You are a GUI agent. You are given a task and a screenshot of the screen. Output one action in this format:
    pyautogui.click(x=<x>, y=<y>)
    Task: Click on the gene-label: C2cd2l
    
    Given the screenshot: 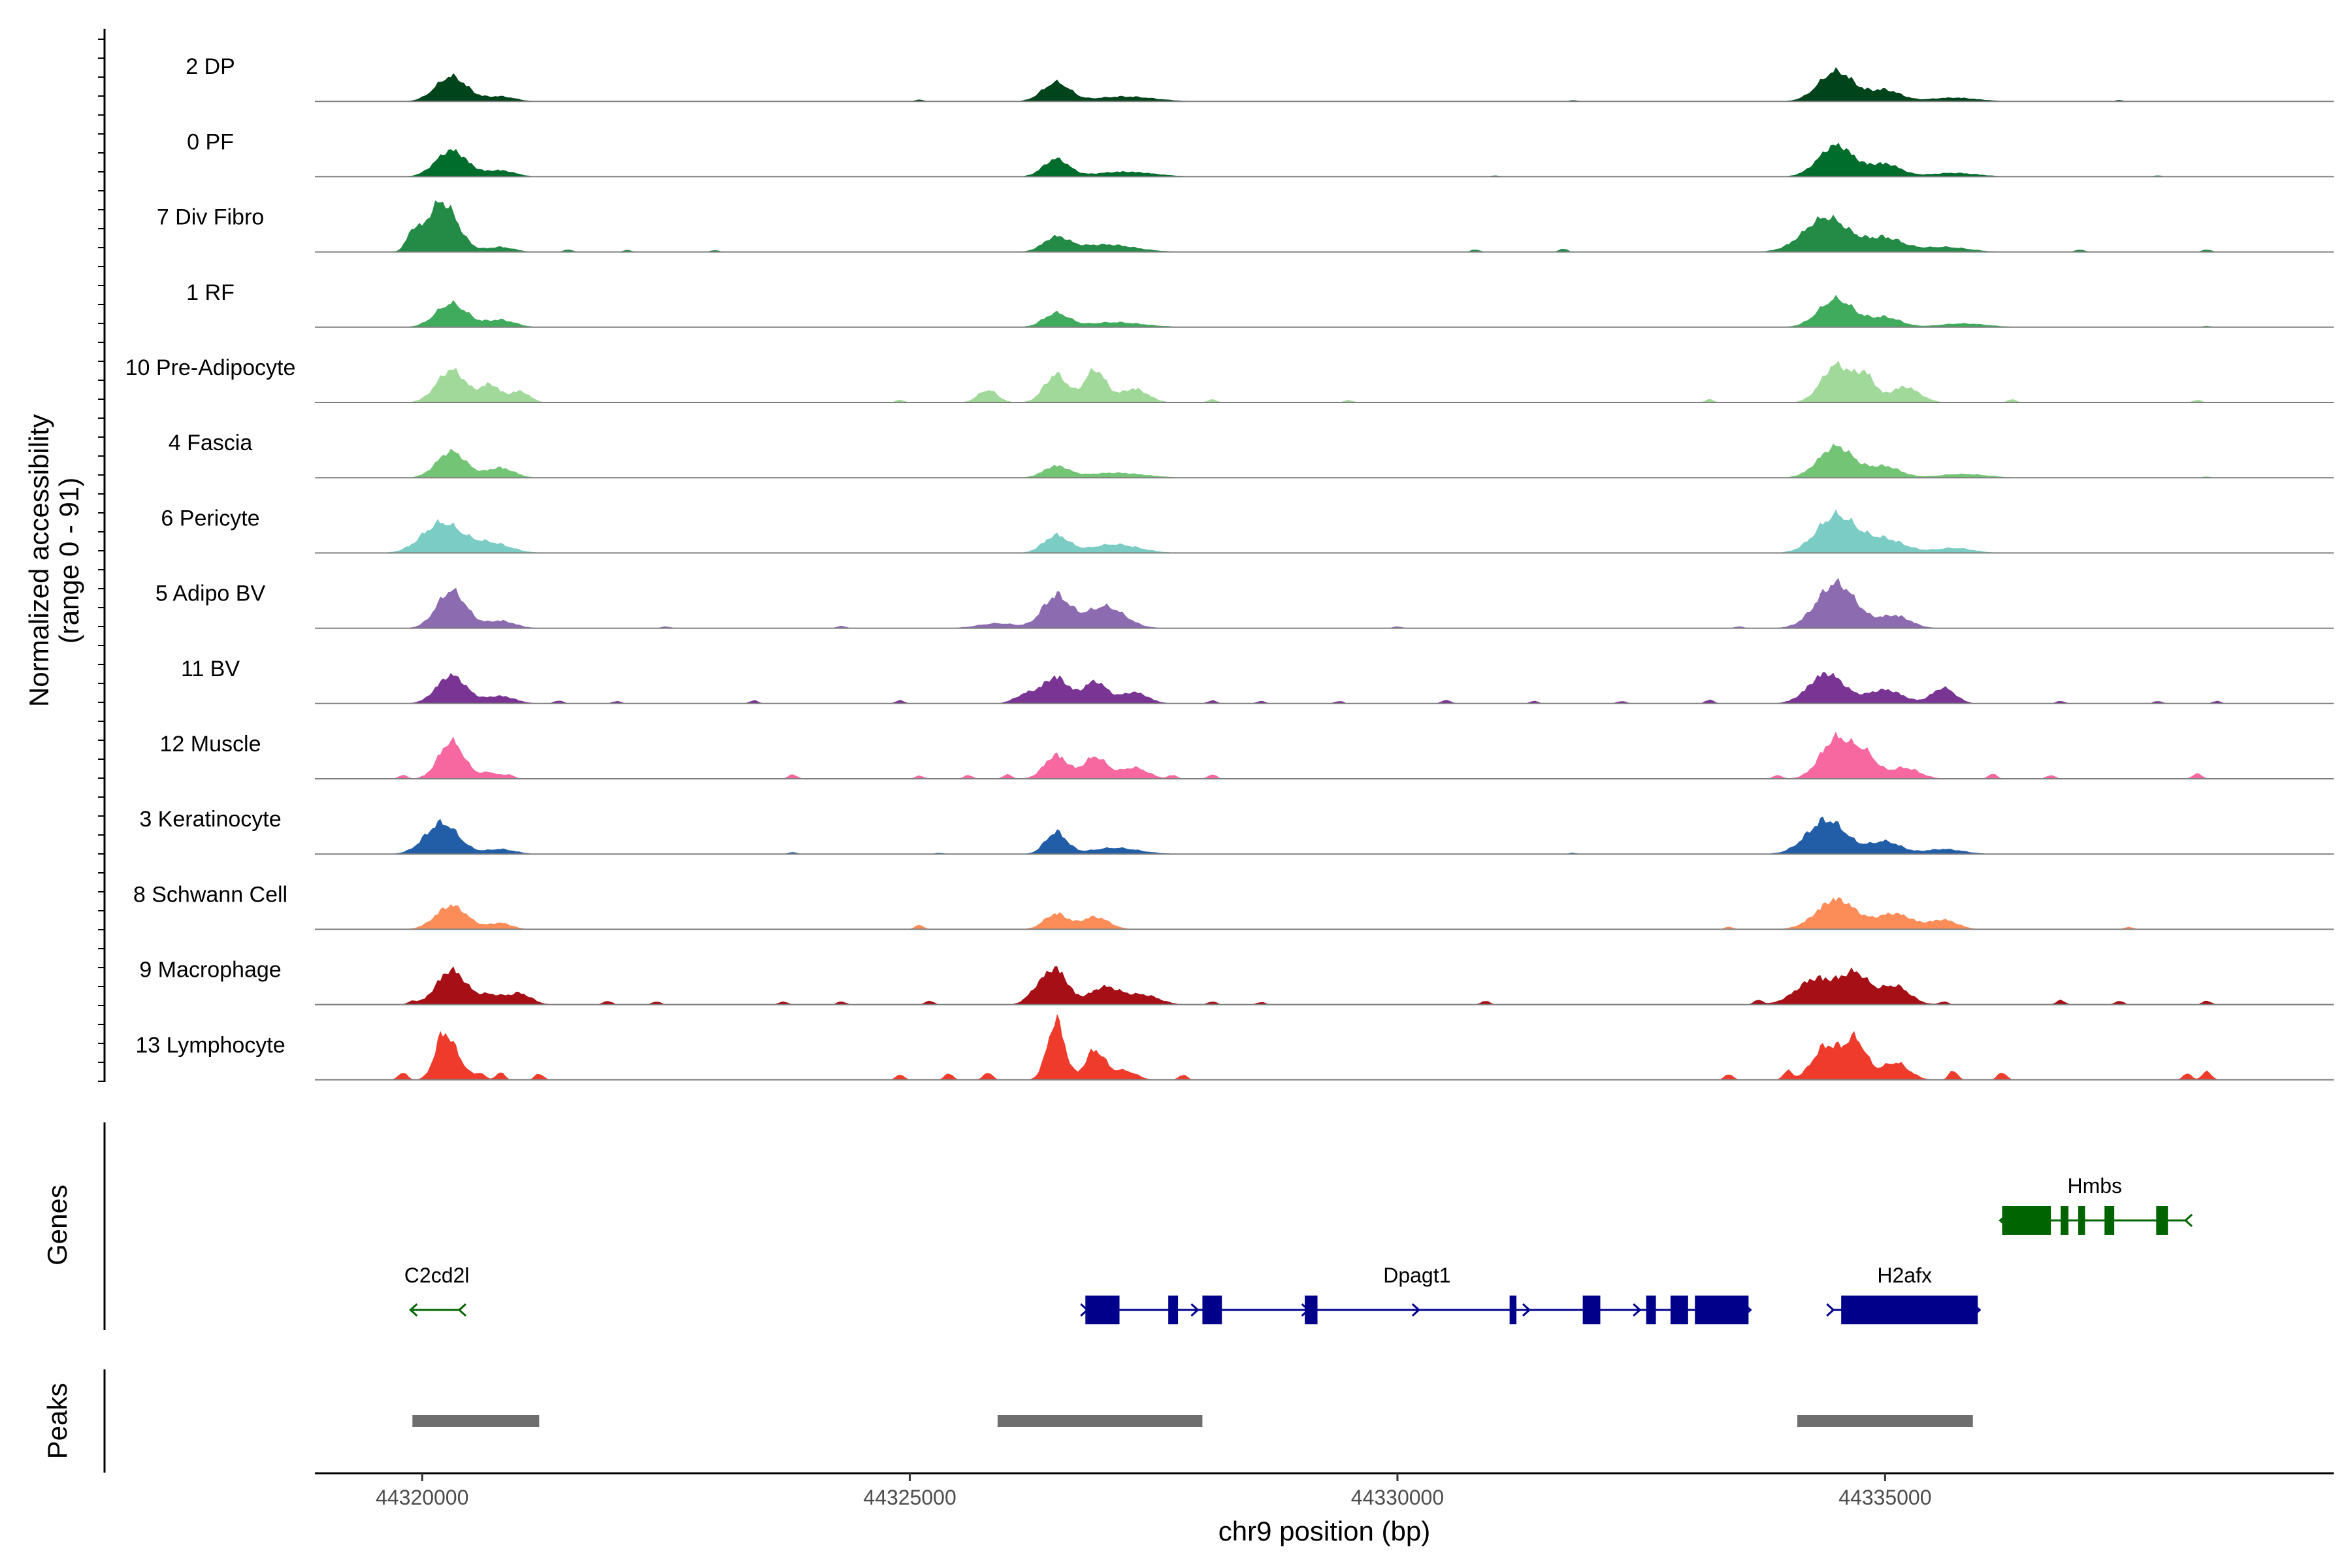 What is the action you would take?
    pyautogui.click(x=437, y=1275)
    